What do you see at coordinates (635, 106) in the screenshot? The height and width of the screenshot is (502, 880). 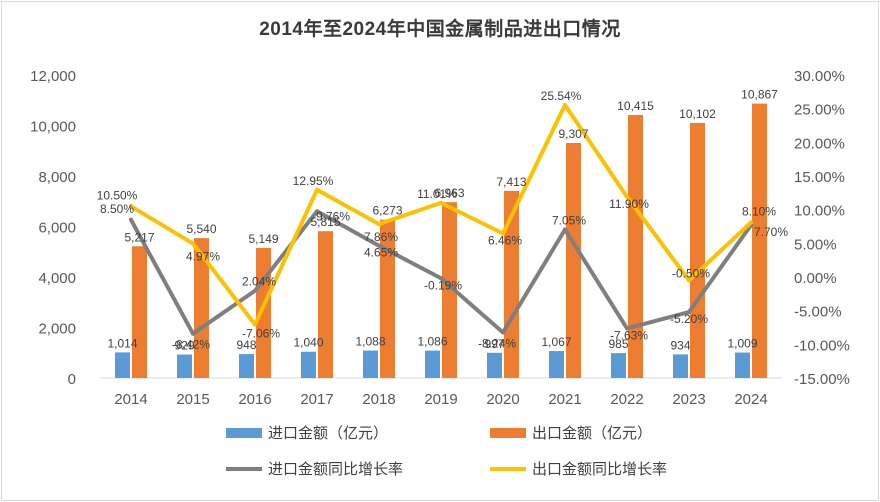 I see `data-label-export-amount: 10,415` at bounding box center [635, 106].